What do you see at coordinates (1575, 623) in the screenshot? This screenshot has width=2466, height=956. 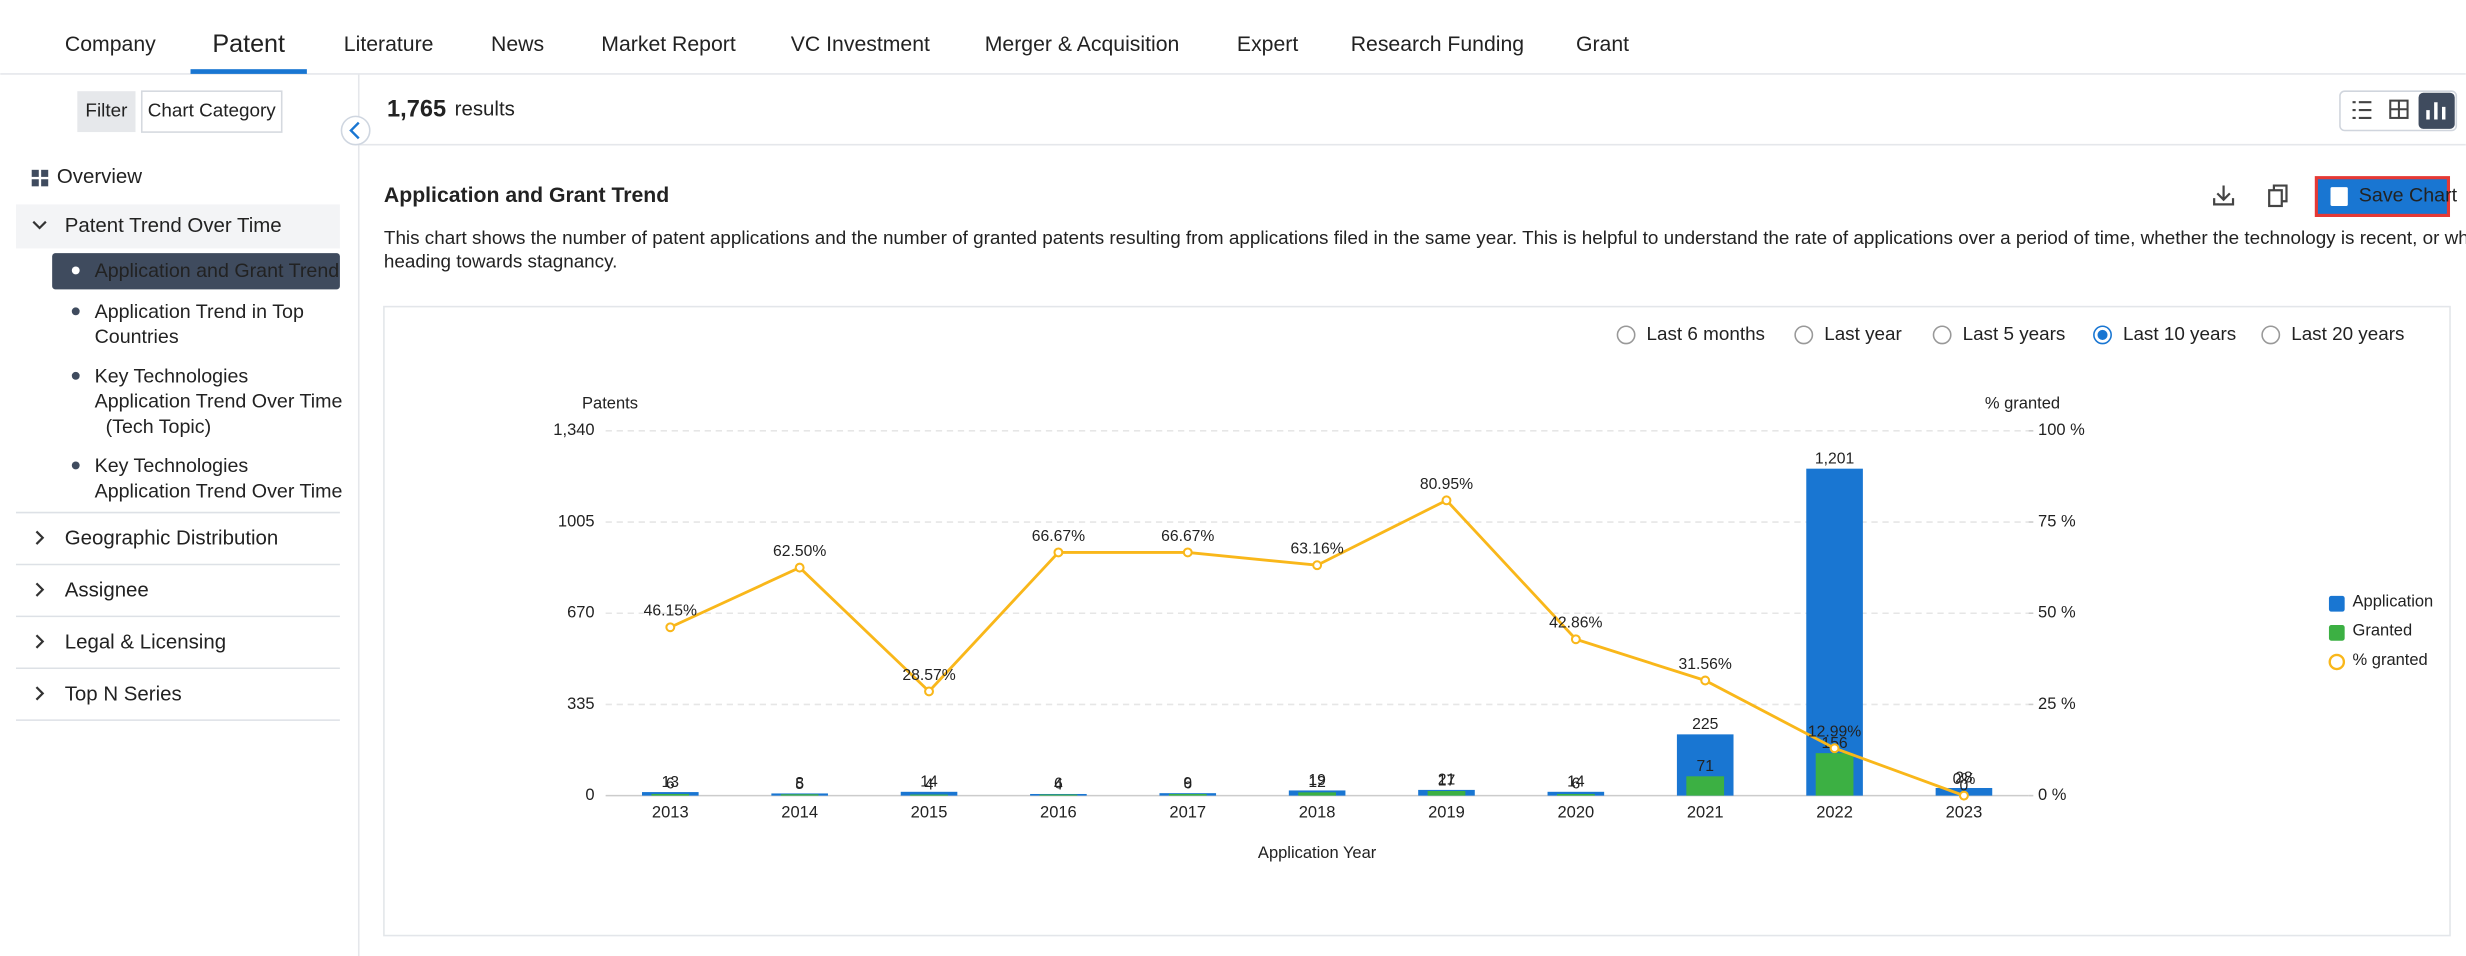 I see `data-label: 42.86%` at bounding box center [1575, 623].